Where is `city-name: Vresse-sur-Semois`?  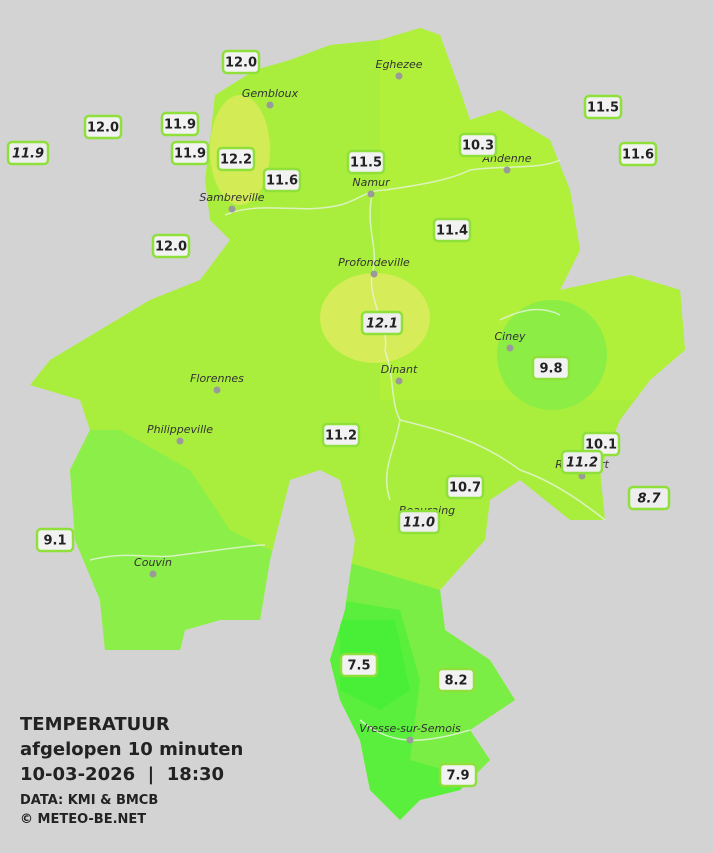 city-name: Vresse-sur-Semois is located at coordinates (410, 728).